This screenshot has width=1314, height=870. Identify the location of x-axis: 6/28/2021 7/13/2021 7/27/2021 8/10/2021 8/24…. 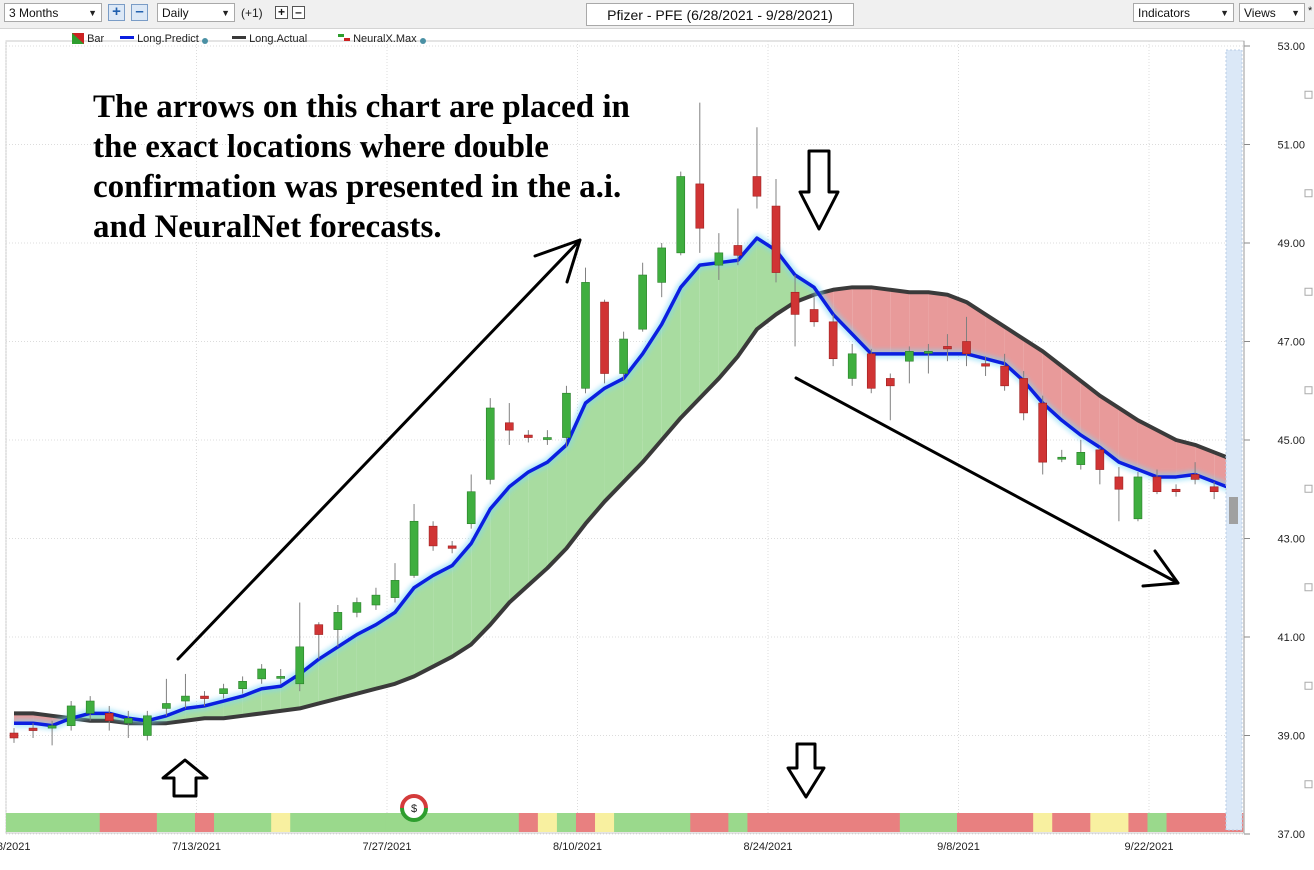
(586, 847).